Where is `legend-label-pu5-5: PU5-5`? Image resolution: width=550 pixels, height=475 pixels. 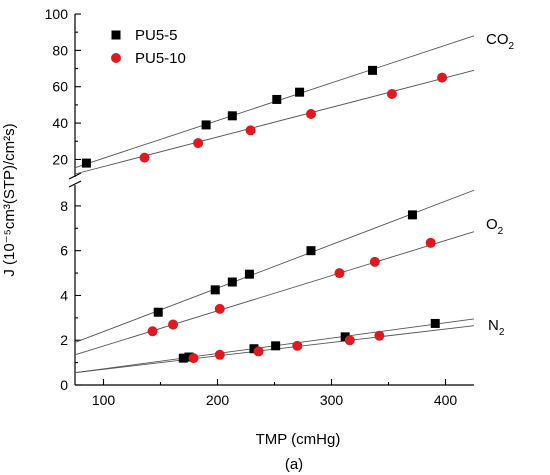
legend-label-pu5-5: PU5-5 is located at coordinates (156, 35).